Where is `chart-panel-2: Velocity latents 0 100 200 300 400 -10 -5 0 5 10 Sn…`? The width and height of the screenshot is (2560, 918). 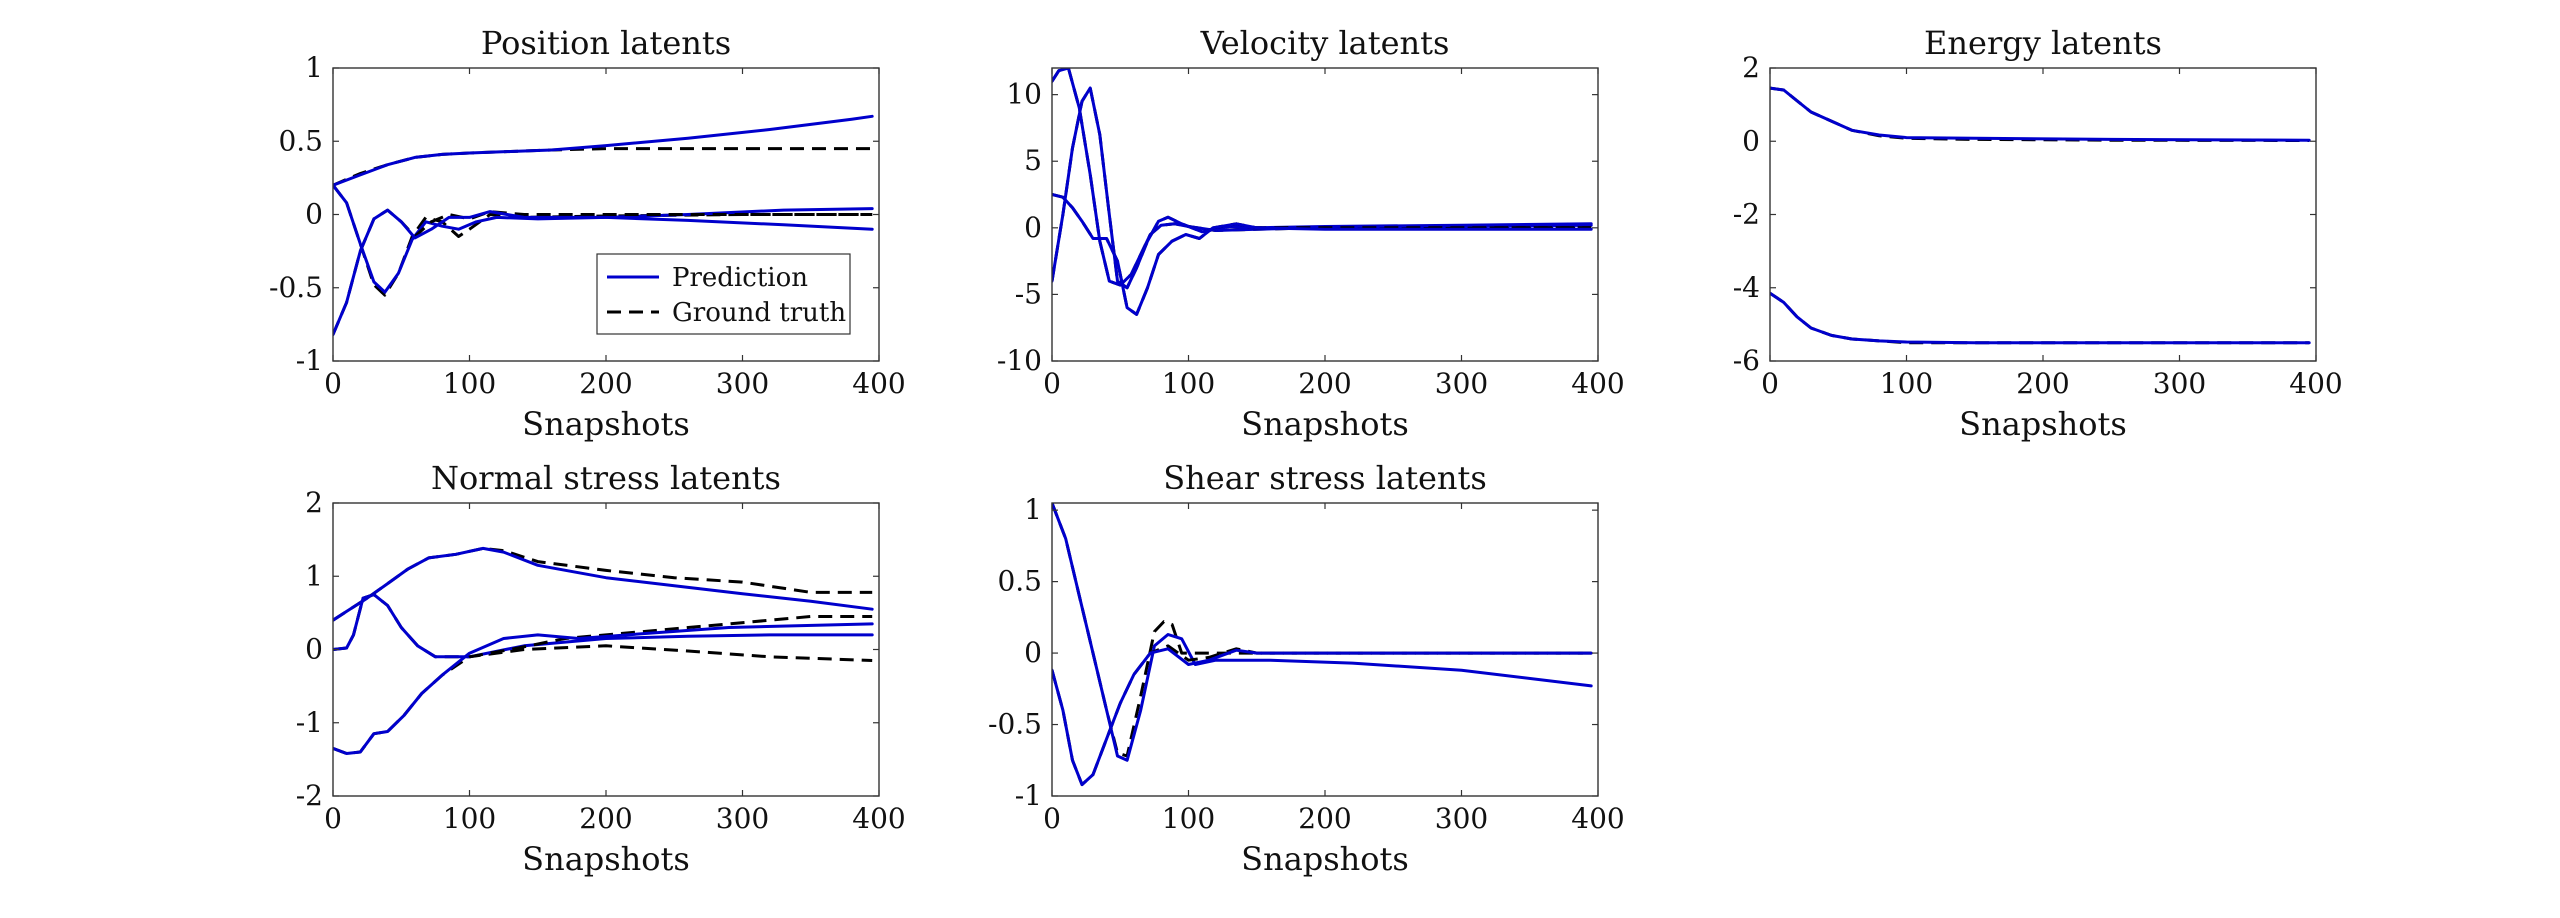 chart-panel-2: Velocity latents 0 100 200 300 400 -10 -5 0 5 10 Sn… is located at coordinates (1311, 233).